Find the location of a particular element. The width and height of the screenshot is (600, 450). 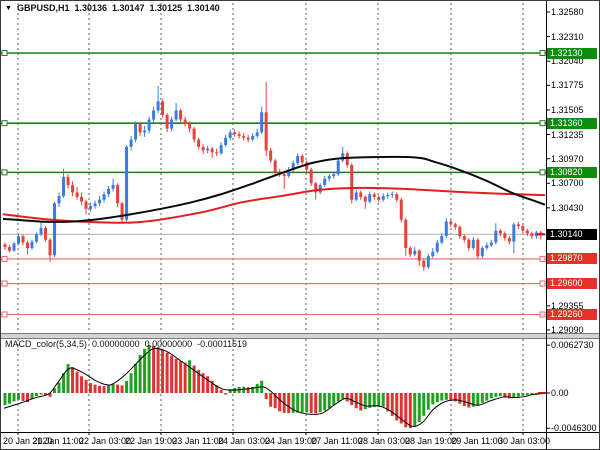

last-price-marker is located at coordinates (541, 234).